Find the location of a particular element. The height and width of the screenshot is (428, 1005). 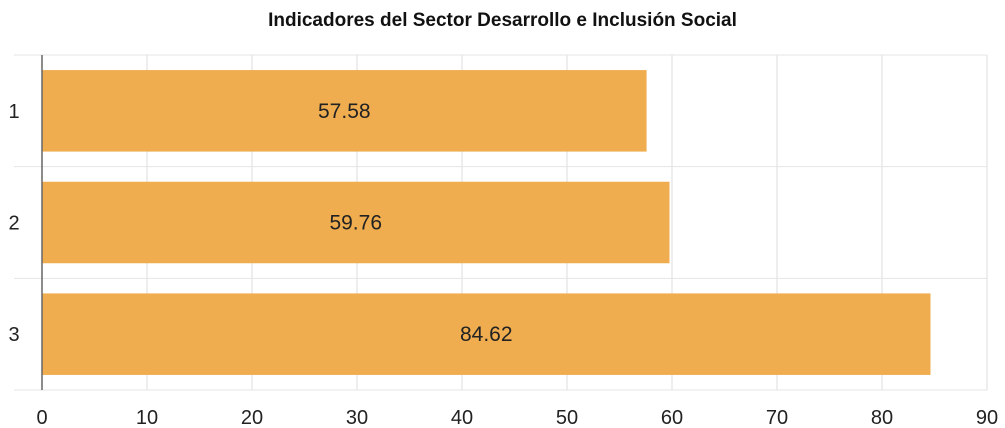

x-tick-label: 70 is located at coordinates (777, 417).